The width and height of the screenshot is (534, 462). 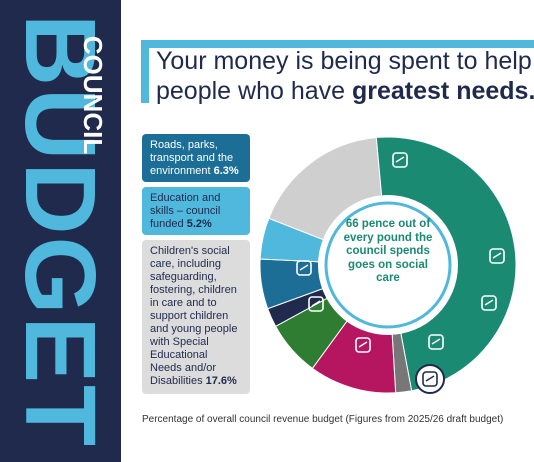 I want to click on recycle-basket-icon, so click(x=436, y=342).